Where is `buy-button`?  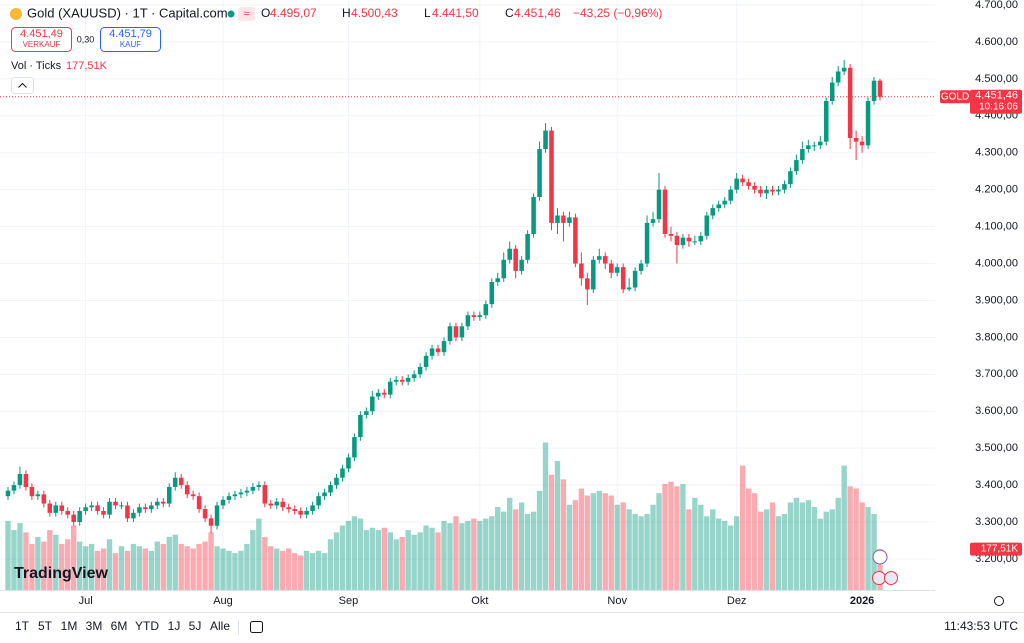
buy-button is located at coordinates (130, 39).